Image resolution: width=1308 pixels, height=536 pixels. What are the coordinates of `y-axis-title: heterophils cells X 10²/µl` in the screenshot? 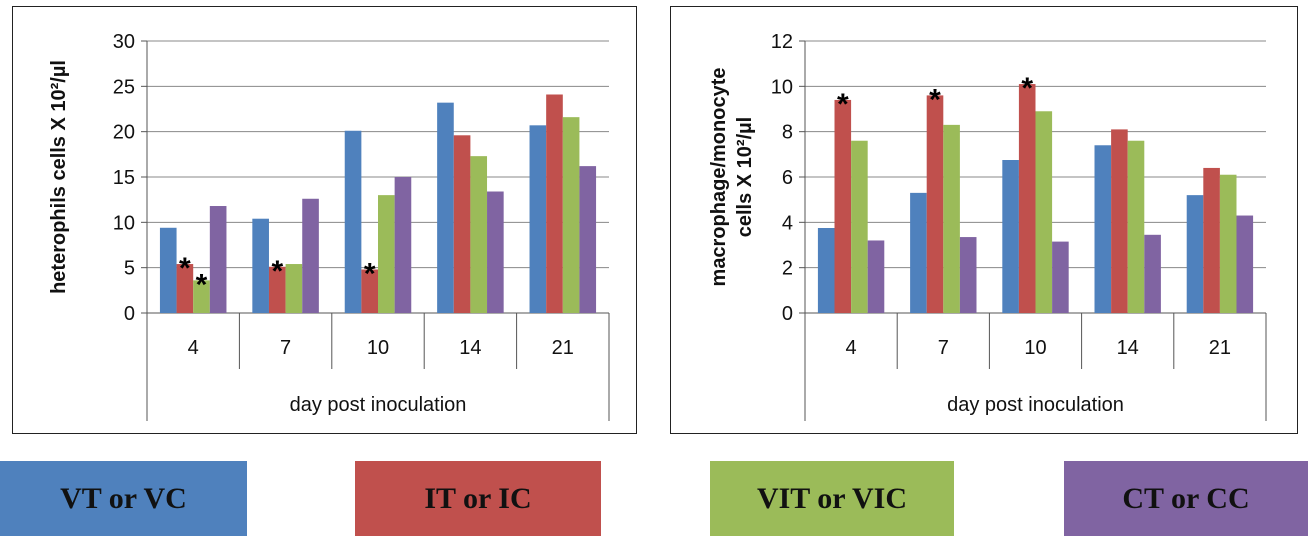 It's located at (59, 177).